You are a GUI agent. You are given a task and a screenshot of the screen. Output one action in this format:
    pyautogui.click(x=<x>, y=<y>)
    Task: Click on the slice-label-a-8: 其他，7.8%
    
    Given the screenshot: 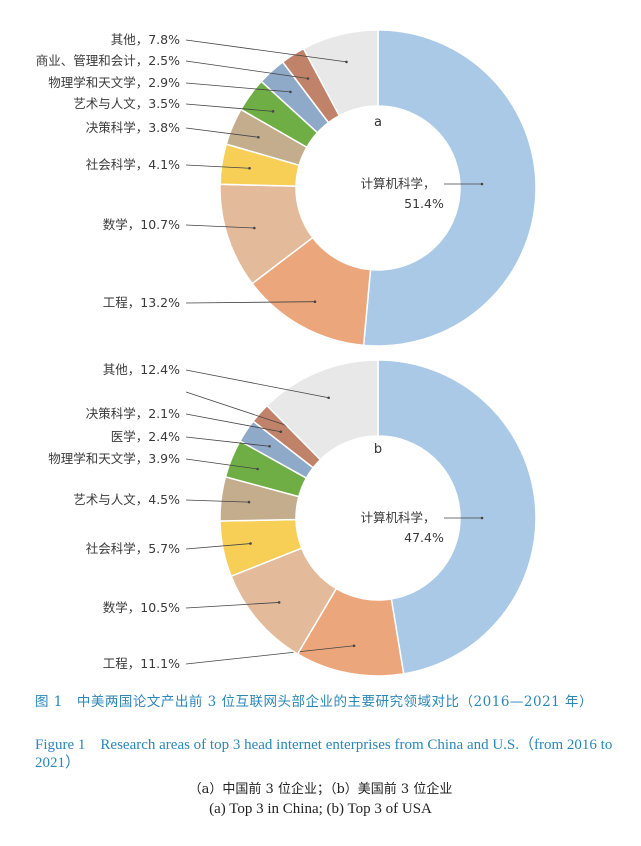 What is the action you would take?
    pyautogui.click(x=145, y=39)
    